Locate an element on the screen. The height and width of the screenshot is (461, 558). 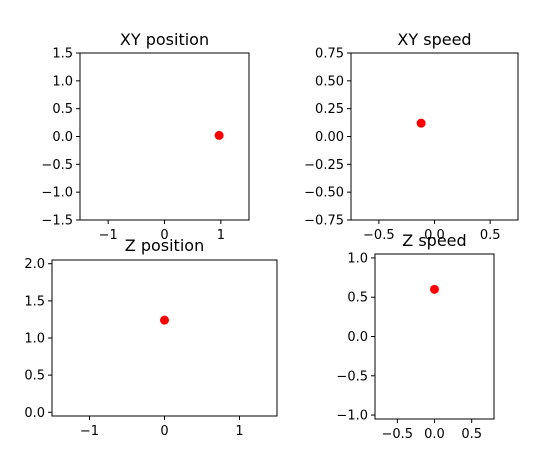
xy-position-y-tick-label: −0.5 is located at coordinates (57, 165).